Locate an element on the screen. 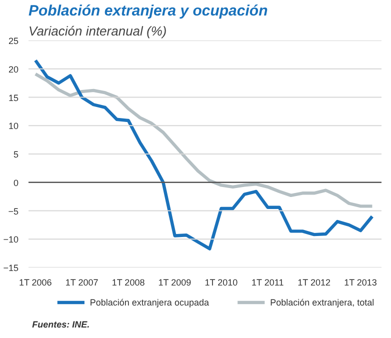 Image resolution: width=391 pixels, height=338 pixels. y-tick-label: 25 is located at coordinates (13, 41).